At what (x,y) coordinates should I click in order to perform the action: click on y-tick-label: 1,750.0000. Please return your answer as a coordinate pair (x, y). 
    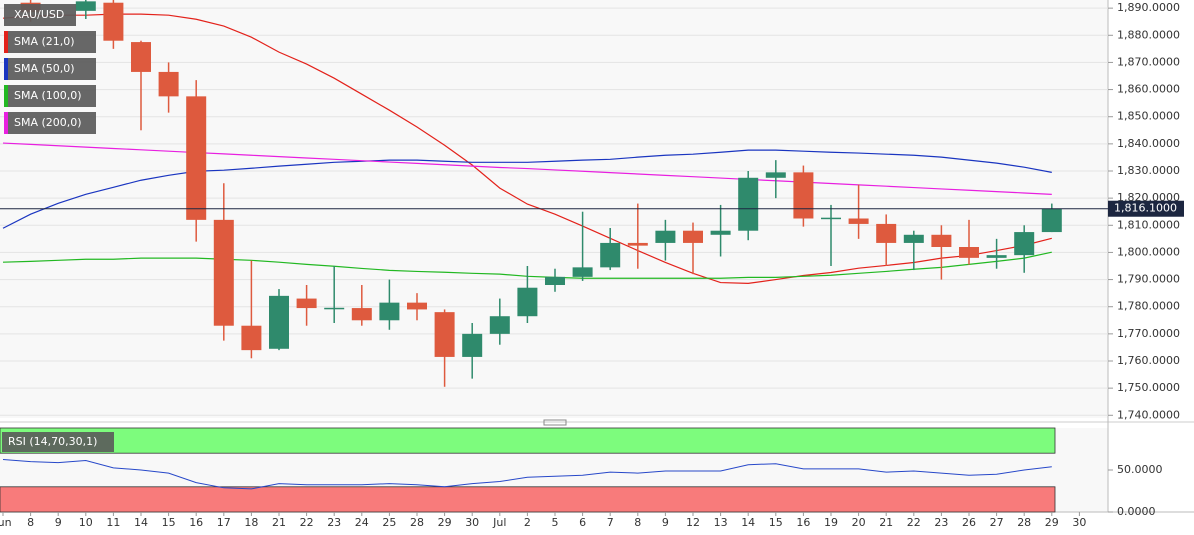
    Looking at the image, I should click on (1148, 387).